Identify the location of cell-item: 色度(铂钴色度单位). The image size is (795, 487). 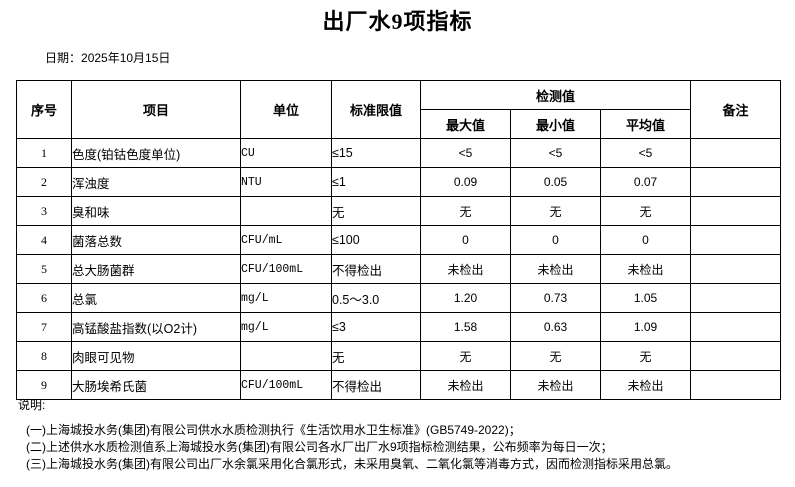
(156, 153).